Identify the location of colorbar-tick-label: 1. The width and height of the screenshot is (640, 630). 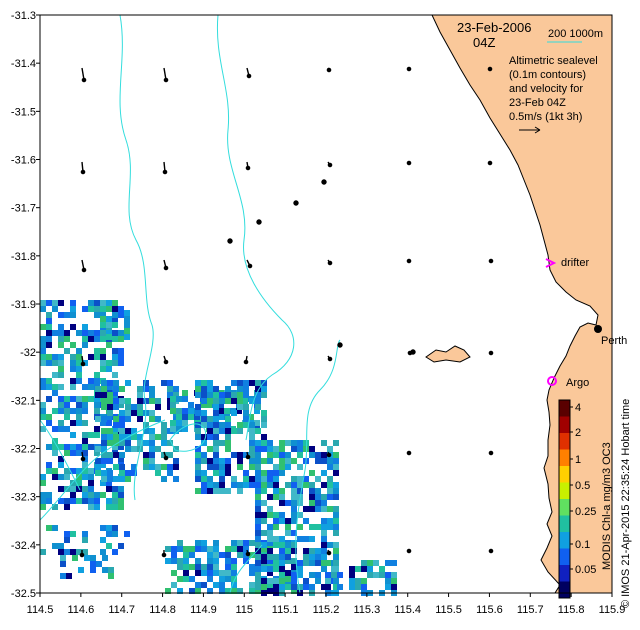
(578, 460).